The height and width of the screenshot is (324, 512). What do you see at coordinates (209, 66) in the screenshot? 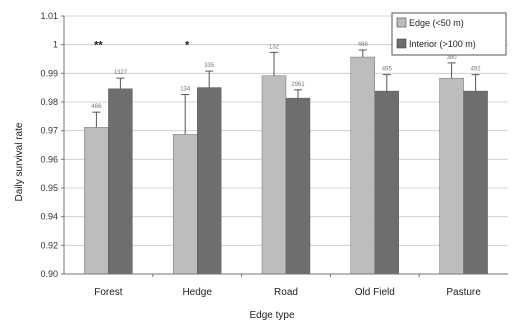
I see `sample-size-label: 335` at bounding box center [209, 66].